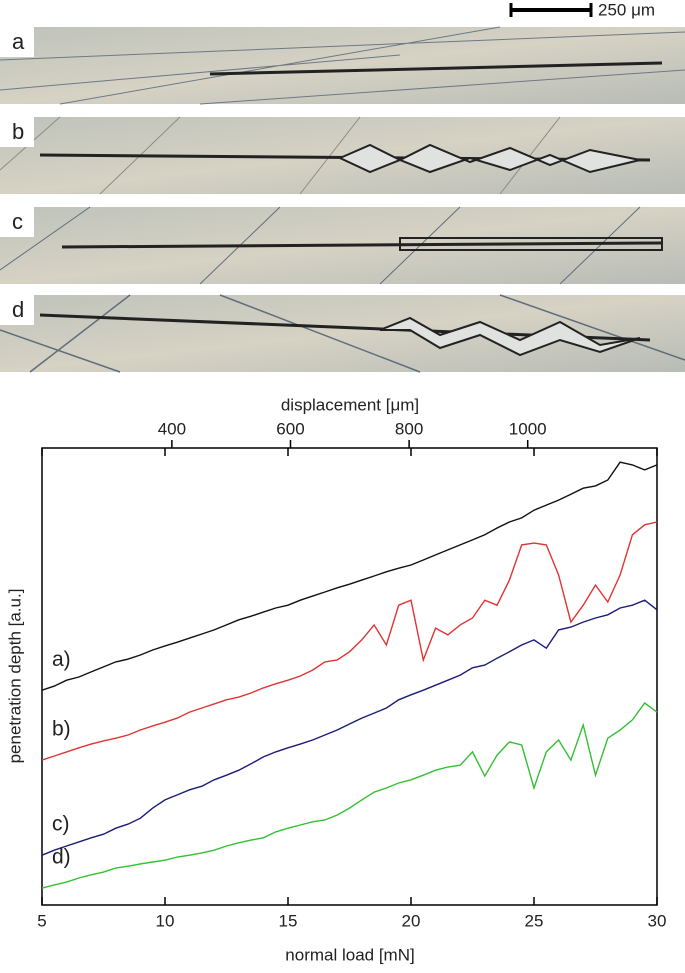 The image size is (685, 973). I want to click on scale-bar-label: 250 μm, so click(626, 9).